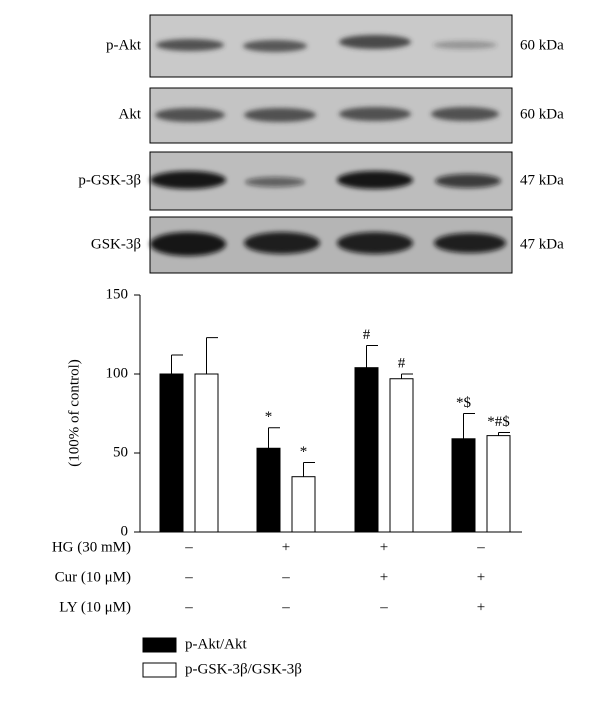 The height and width of the screenshot is (702, 600). Describe the element at coordinates (109, 180) in the screenshot. I see `blot-label: p-GSK-3β` at that location.